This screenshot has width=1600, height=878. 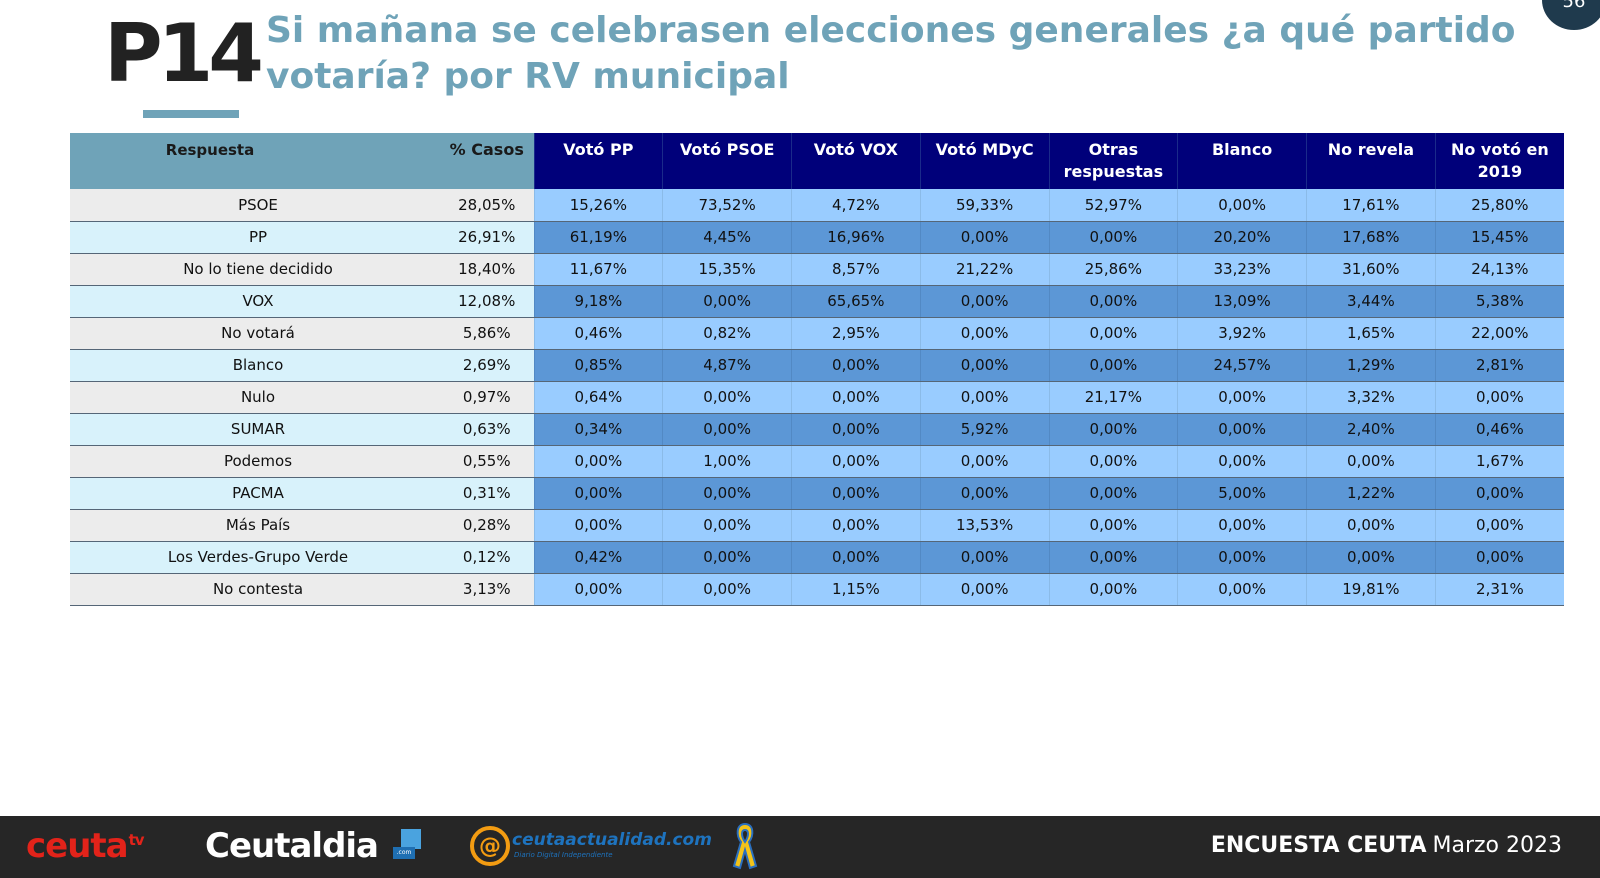 I want to click on table-cell: 61,19%, so click(x=598, y=237).